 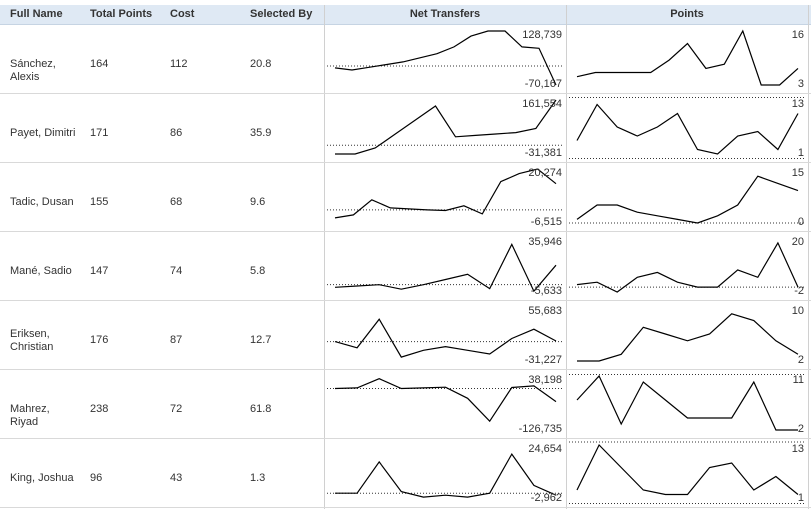 I want to click on selected-by-value: 35.9, so click(x=261, y=133).